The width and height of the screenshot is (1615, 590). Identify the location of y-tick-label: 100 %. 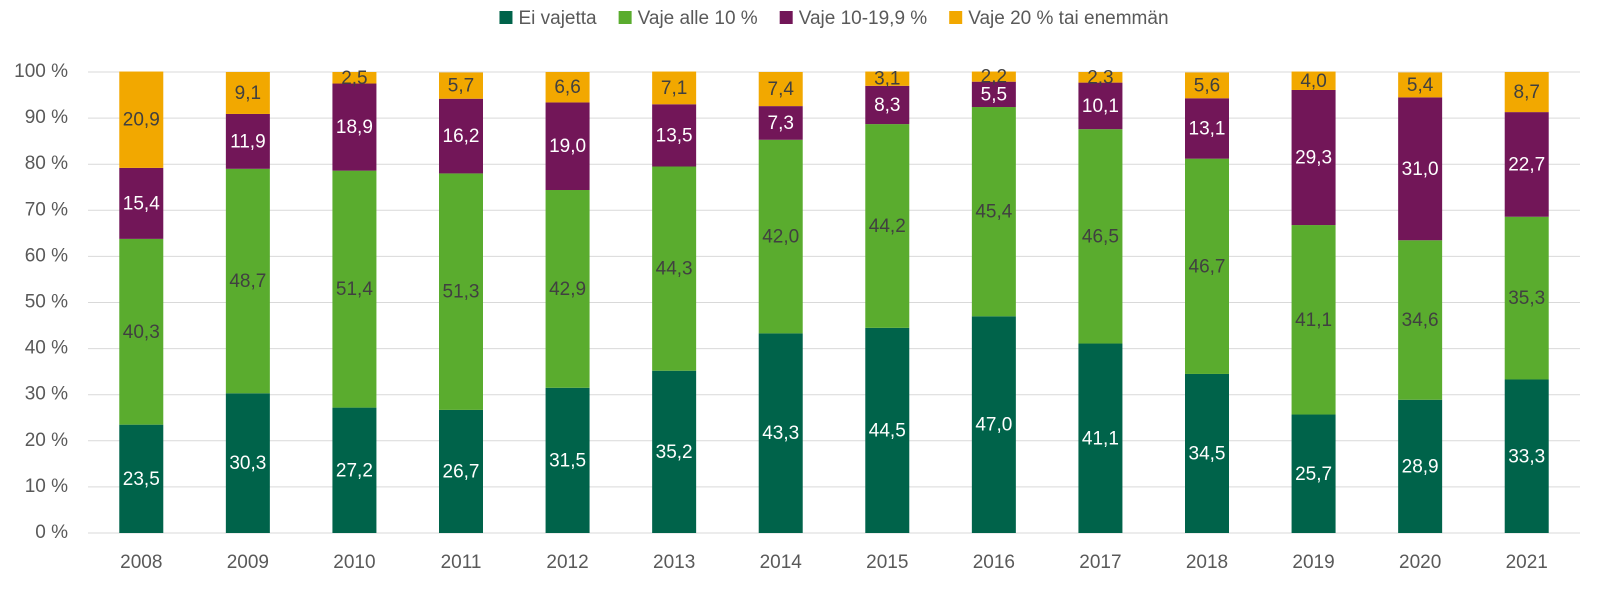
(41, 71).